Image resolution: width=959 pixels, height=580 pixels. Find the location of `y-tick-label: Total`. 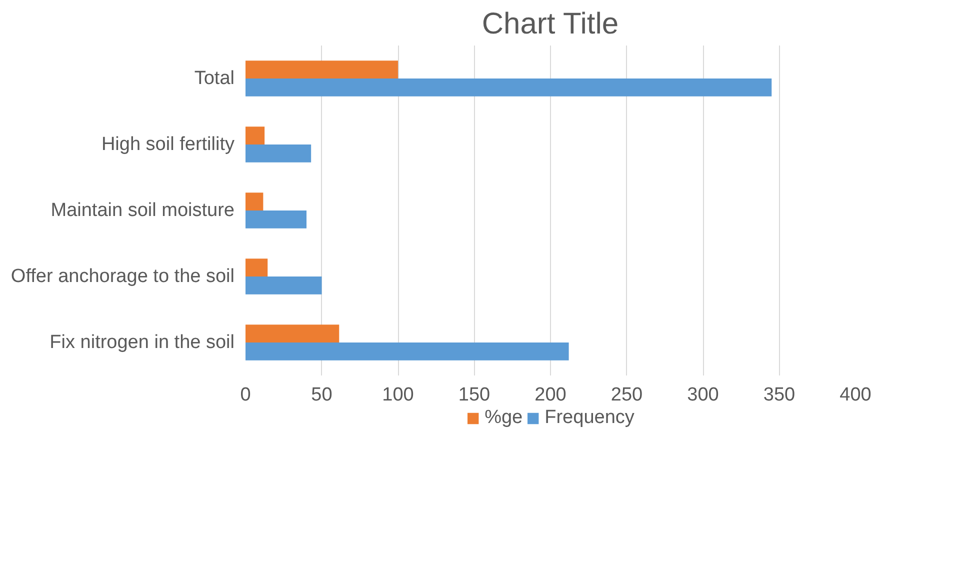

y-tick-label: Total is located at coordinates (214, 78).